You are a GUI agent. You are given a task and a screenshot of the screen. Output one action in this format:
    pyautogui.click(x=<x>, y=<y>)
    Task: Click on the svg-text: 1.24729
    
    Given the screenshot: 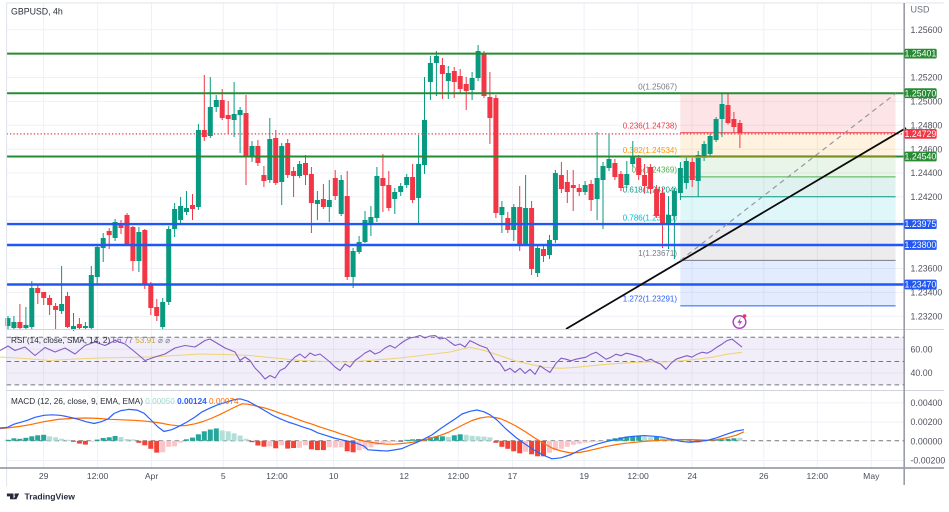 What is the action you would take?
    pyautogui.click(x=920, y=134)
    